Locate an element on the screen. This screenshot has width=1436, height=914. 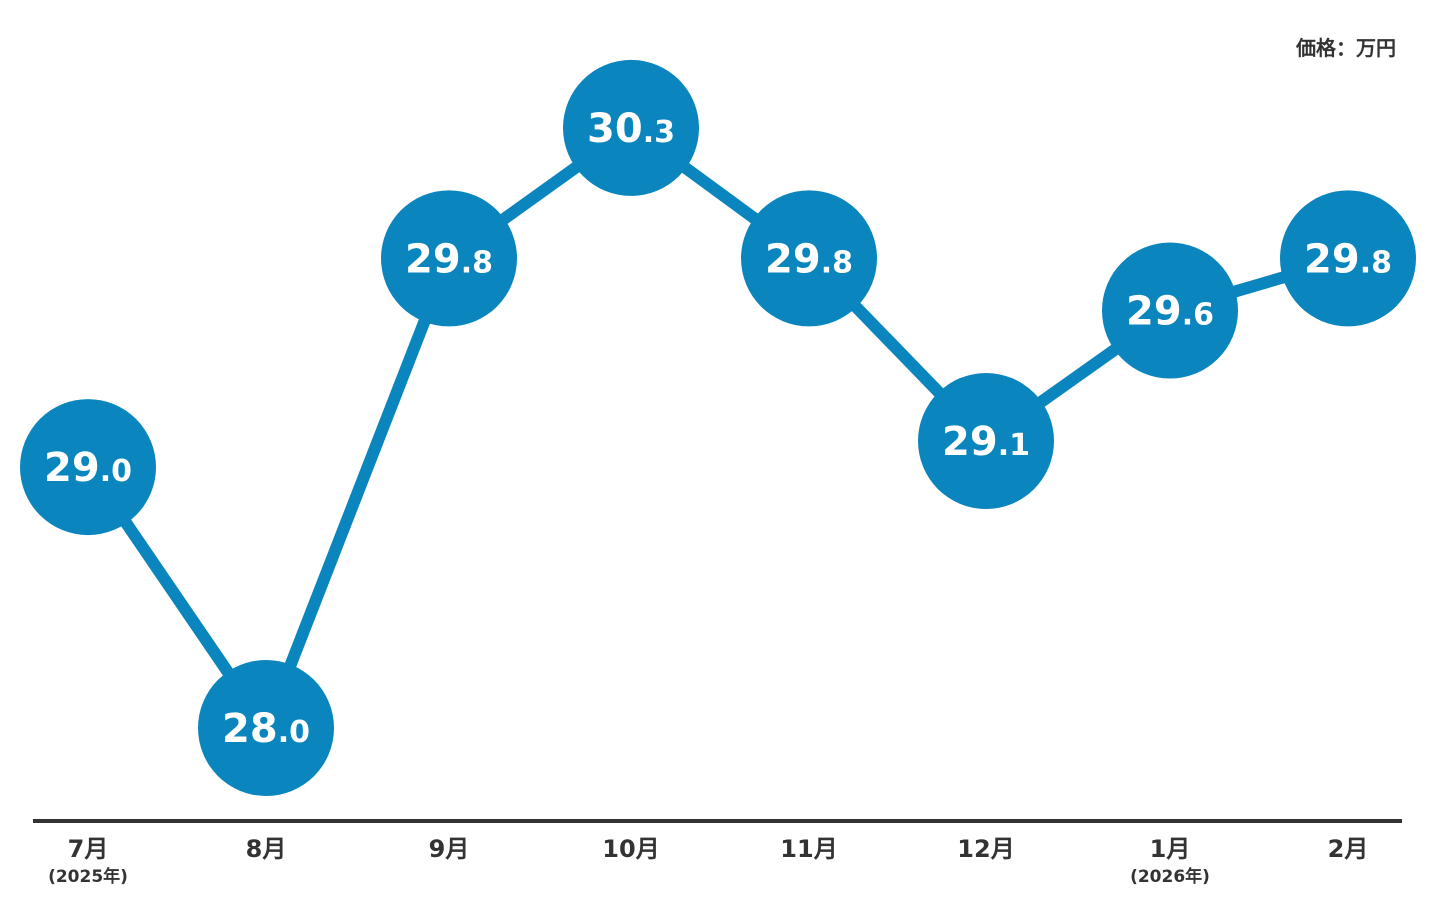
data-label: 29.6 is located at coordinates (1170, 312).